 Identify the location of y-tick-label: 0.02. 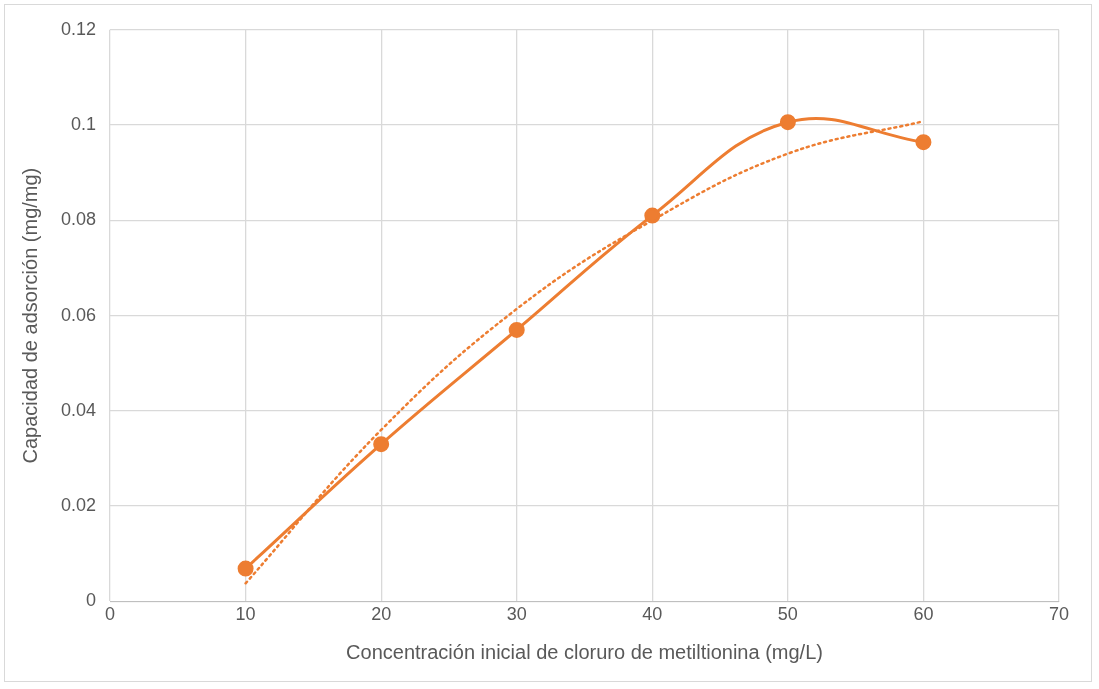
(78, 505).